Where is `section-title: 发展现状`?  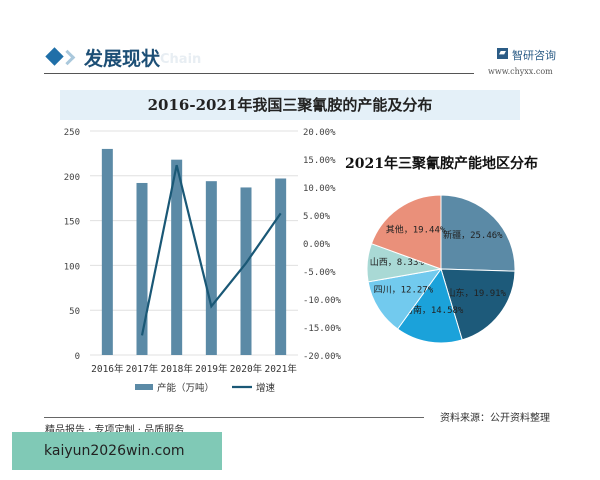 section-title: 发展现状 is located at coordinates (122, 59).